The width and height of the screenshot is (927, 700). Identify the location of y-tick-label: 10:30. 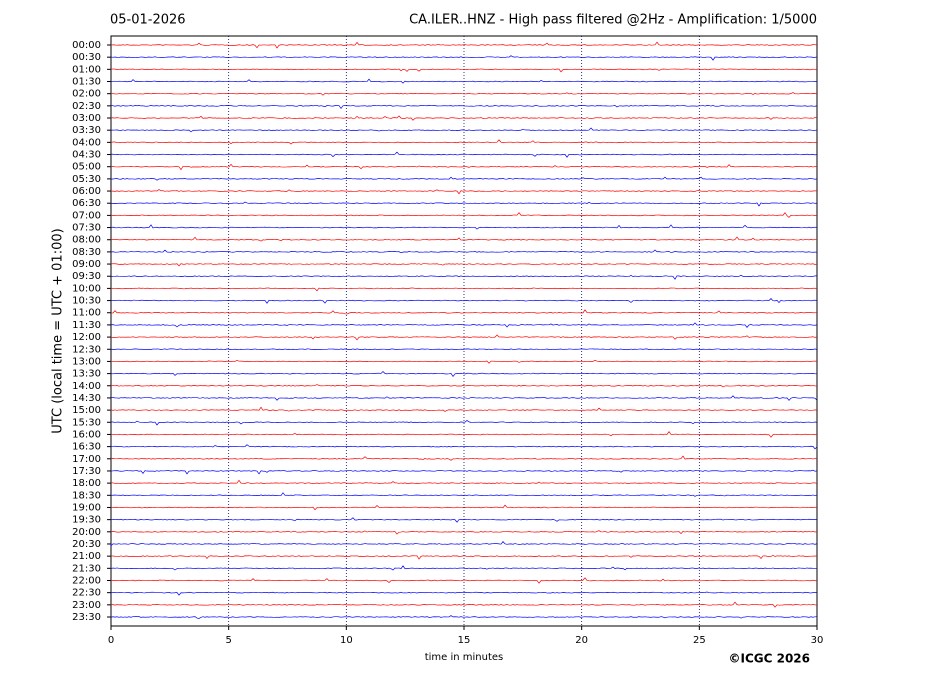
(86, 301).